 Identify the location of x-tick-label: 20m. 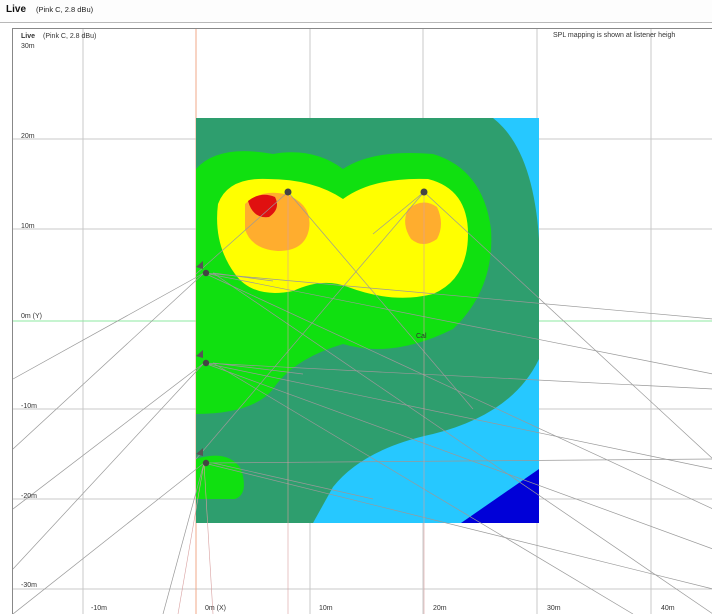
(440, 608).